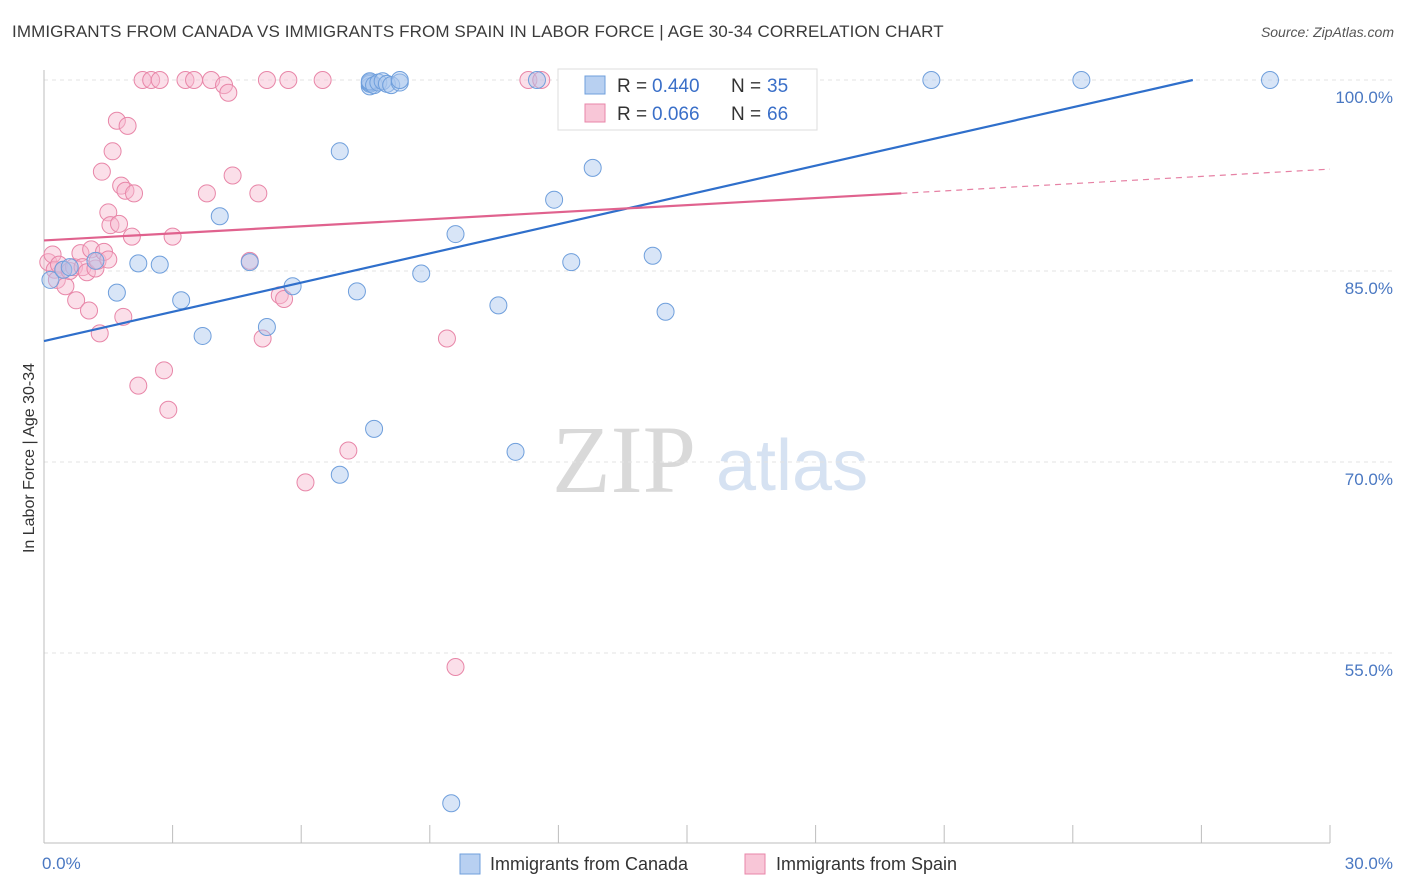 The height and width of the screenshot is (892, 1406). What do you see at coordinates (634, 114) in the screenshot?
I see `stats-r-label-spain: R =` at bounding box center [634, 114].